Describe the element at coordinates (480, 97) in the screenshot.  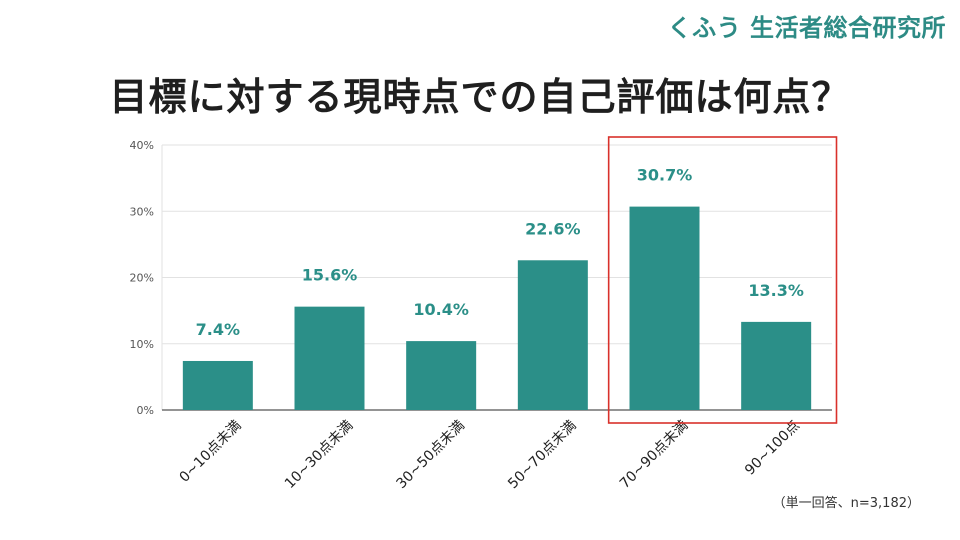
I see `chart-title: 目標に対する現時点での自己評価は何点？` at that location.